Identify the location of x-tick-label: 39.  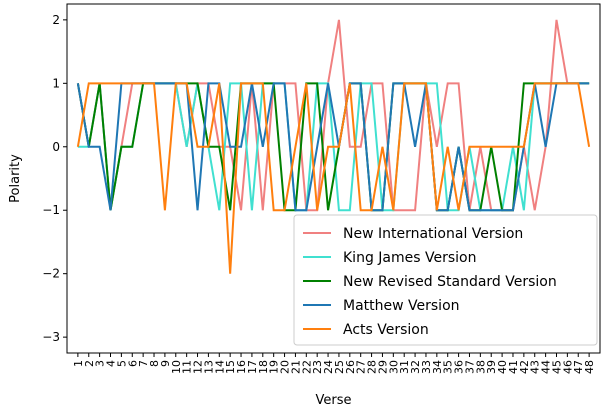
(491, 367).